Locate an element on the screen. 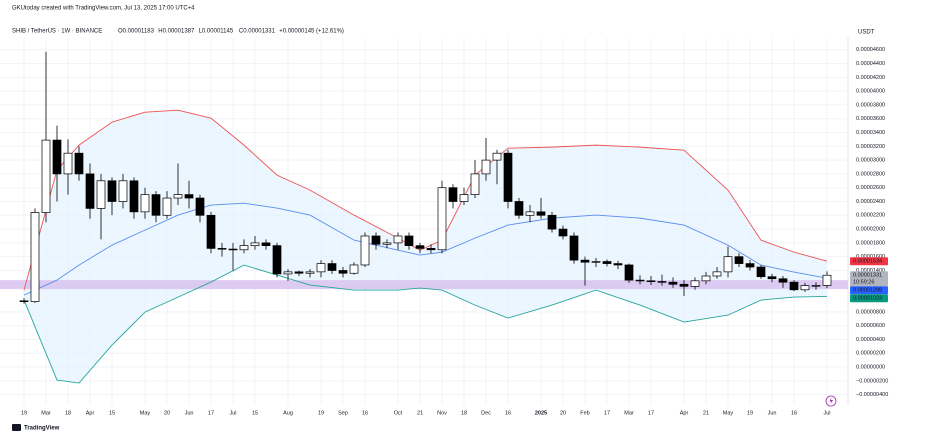 Image resolution: width=938 pixels, height=446 pixels. price-label: 0.00001534 is located at coordinates (867, 262).